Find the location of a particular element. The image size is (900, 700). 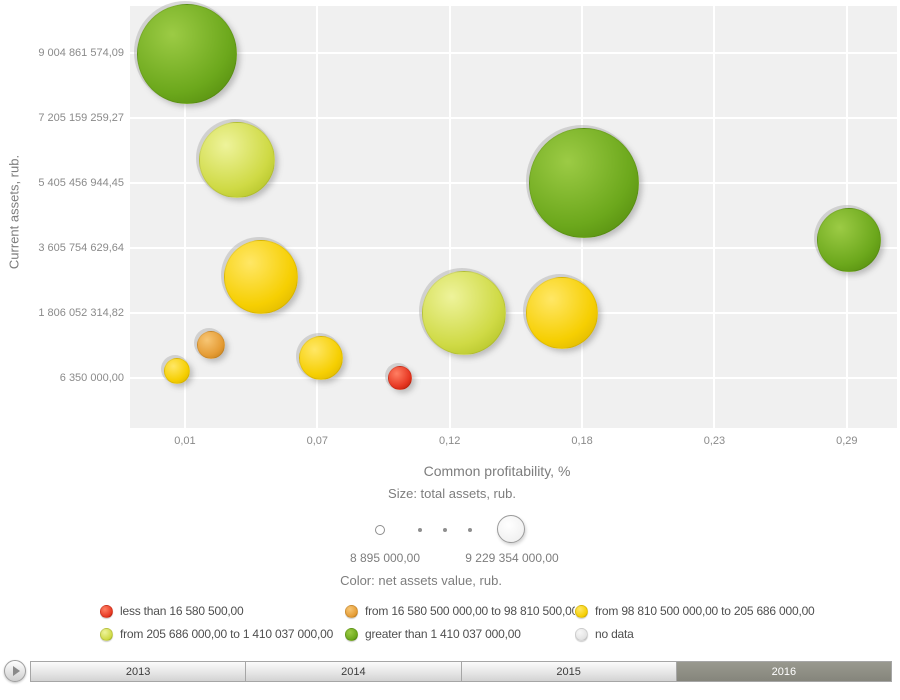

x-axis-tick-label: 0,23 is located at coordinates (714, 441).